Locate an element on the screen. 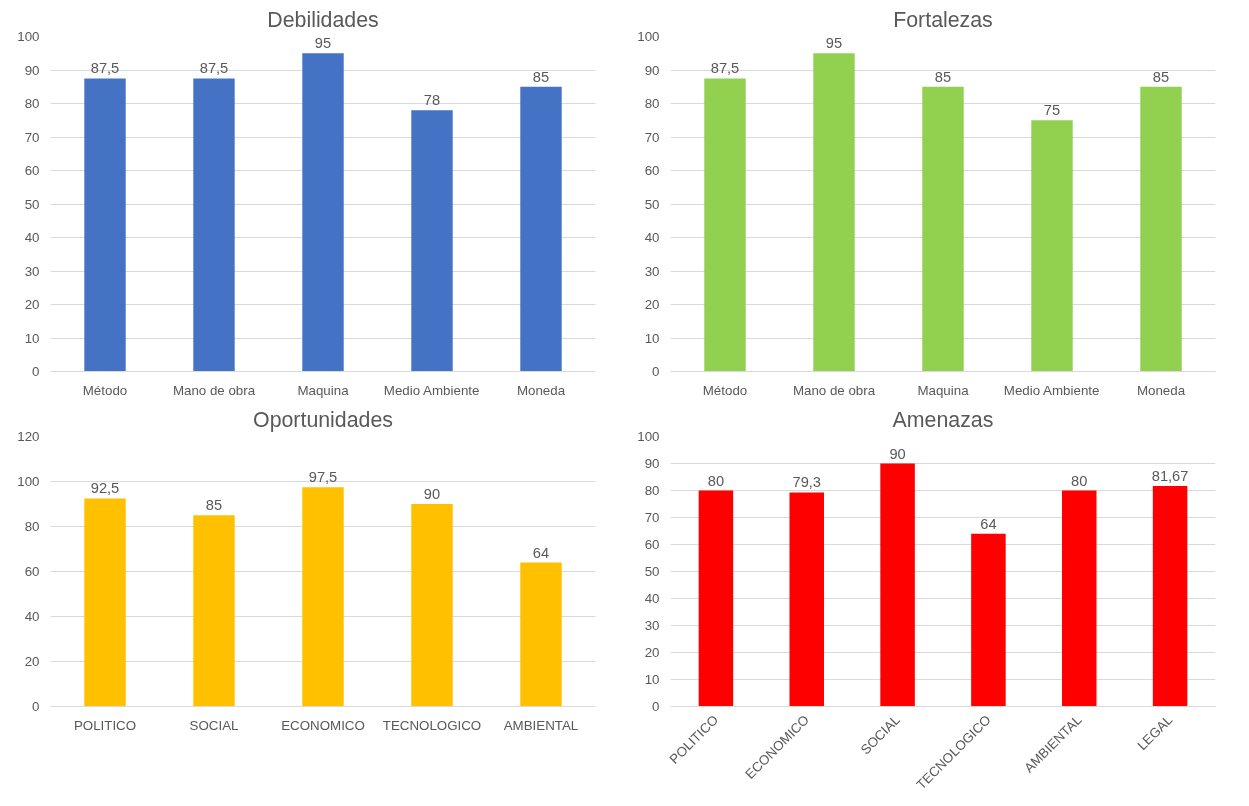  x-tick-label: AMBIENTAL is located at coordinates (541, 725).